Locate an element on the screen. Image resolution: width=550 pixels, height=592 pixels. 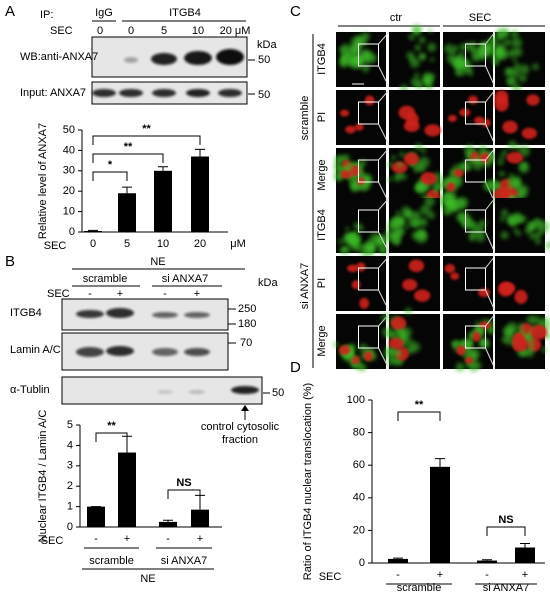
label: 5 is located at coordinates (164, 31).